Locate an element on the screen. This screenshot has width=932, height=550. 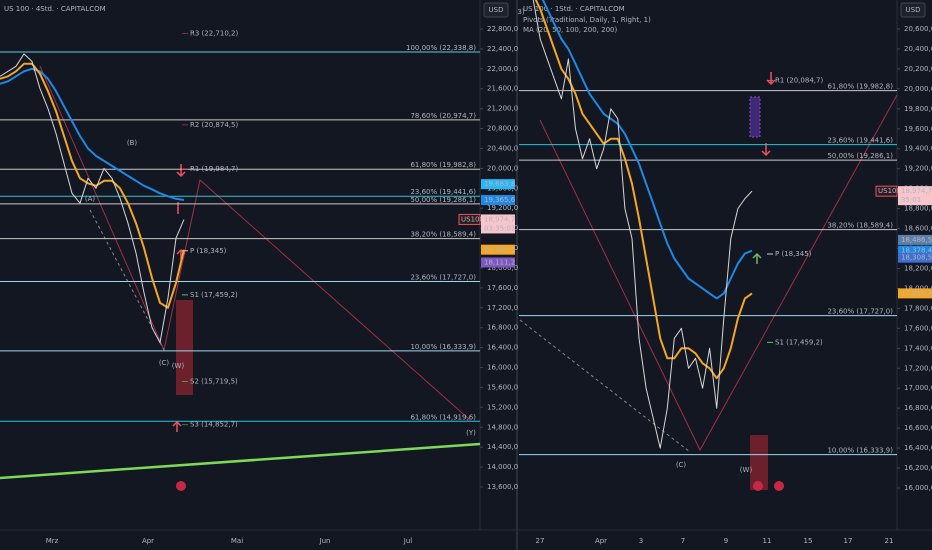
currency-label: USD is located at coordinates (496, 10).